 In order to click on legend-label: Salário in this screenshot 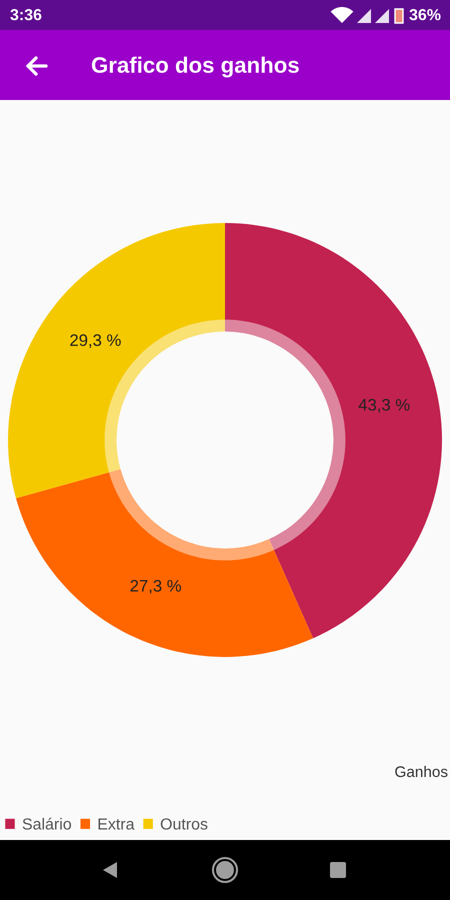, I will do `click(47, 824)`.